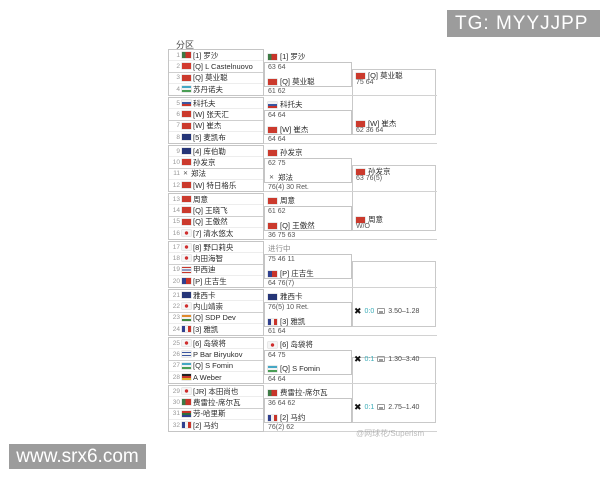 This screenshot has width=600, height=480. Describe the element at coordinates (216, 248) in the screenshot. I see `player-row: 17 [8] 野口莉央` at that location.